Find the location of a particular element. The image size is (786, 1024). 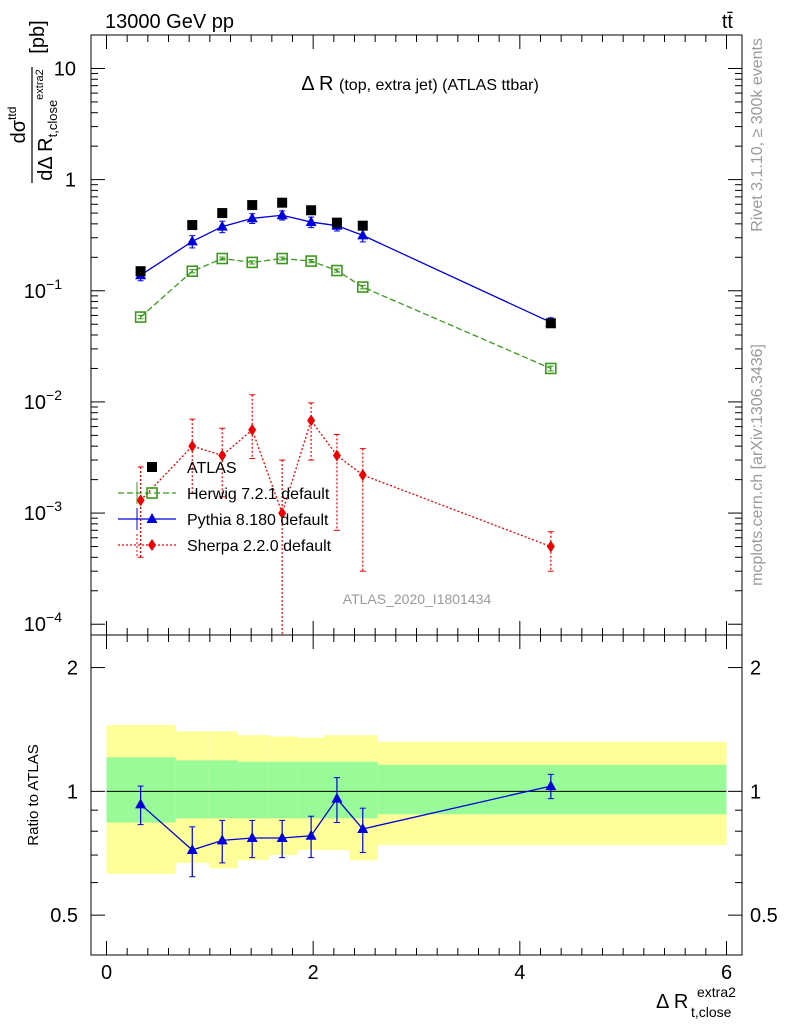

series-herwig is located at coordinates (345, 313).